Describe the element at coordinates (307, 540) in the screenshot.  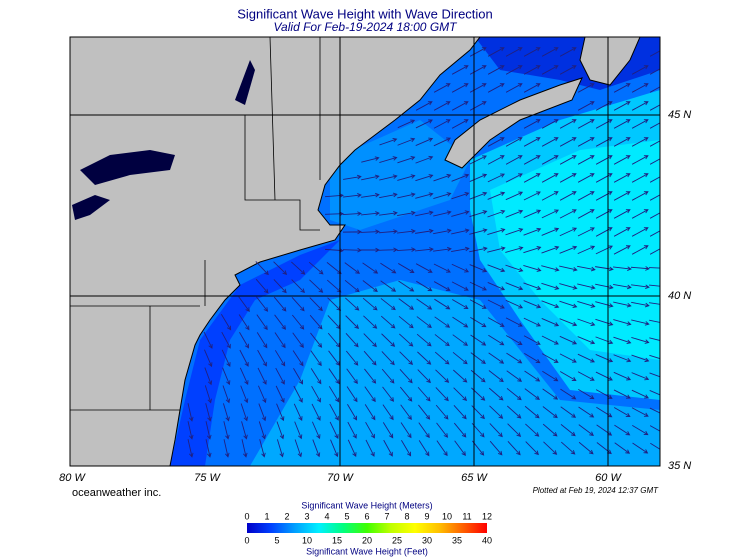
I see `feet-tick-label: 10` at that location.